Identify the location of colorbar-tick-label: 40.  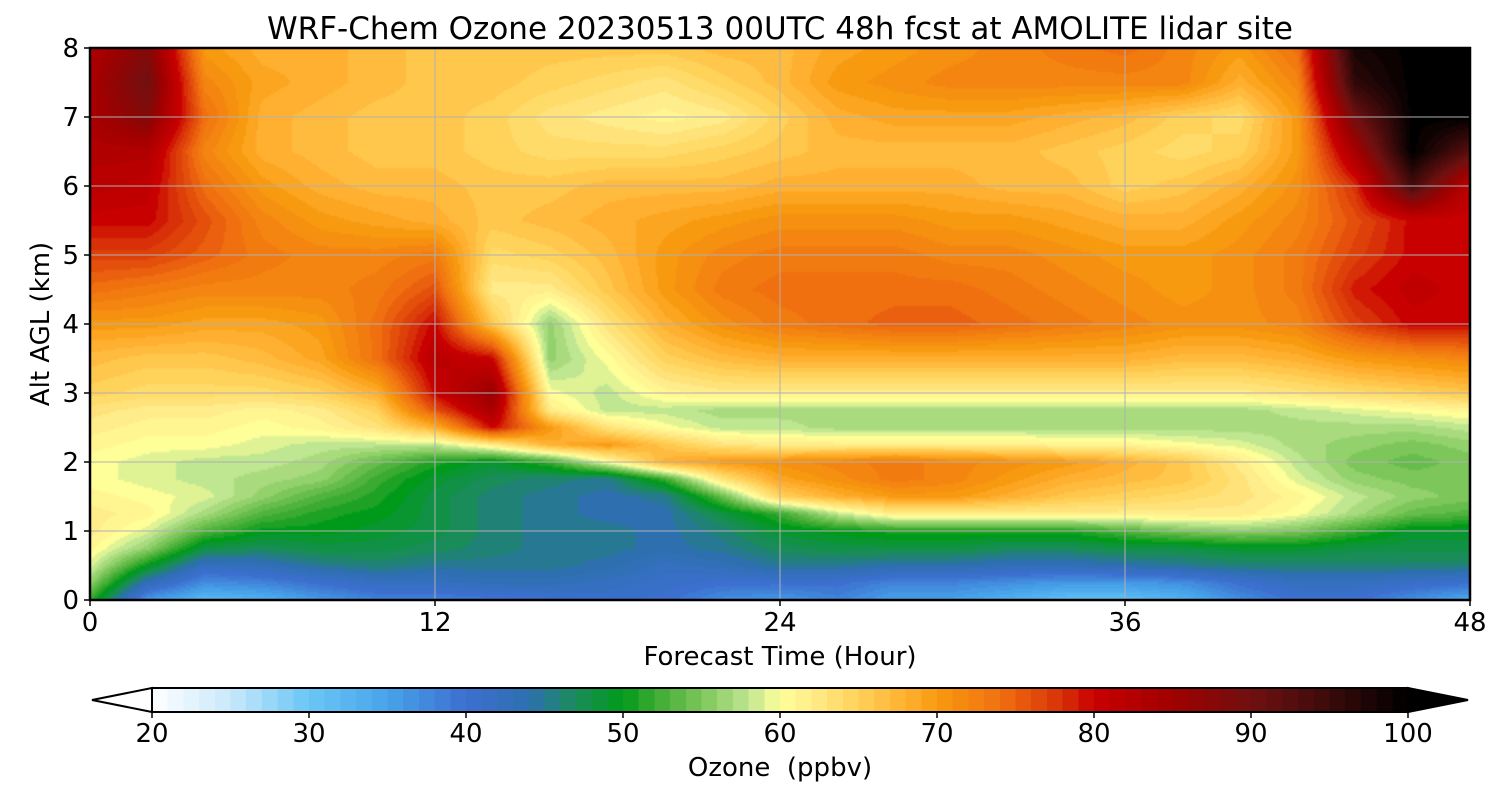
(465, 734).